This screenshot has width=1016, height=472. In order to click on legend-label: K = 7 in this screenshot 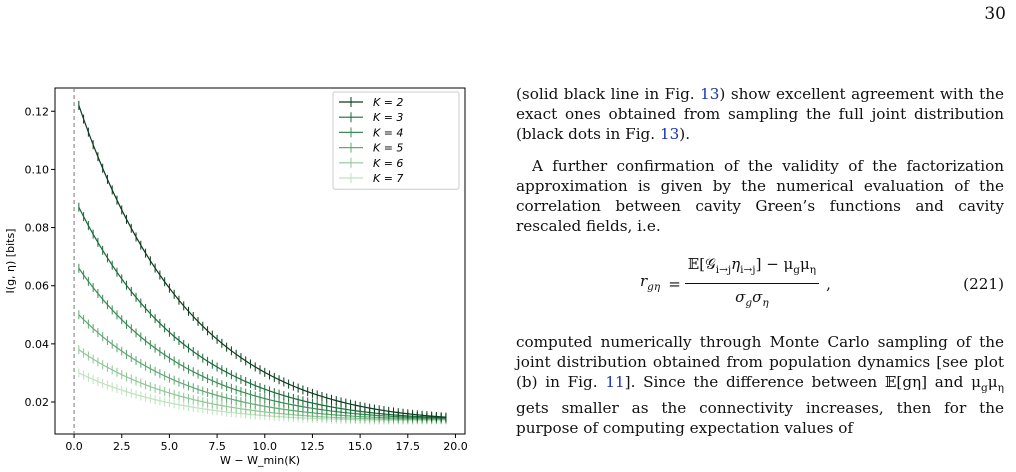, I will do `click(388, 178)`.